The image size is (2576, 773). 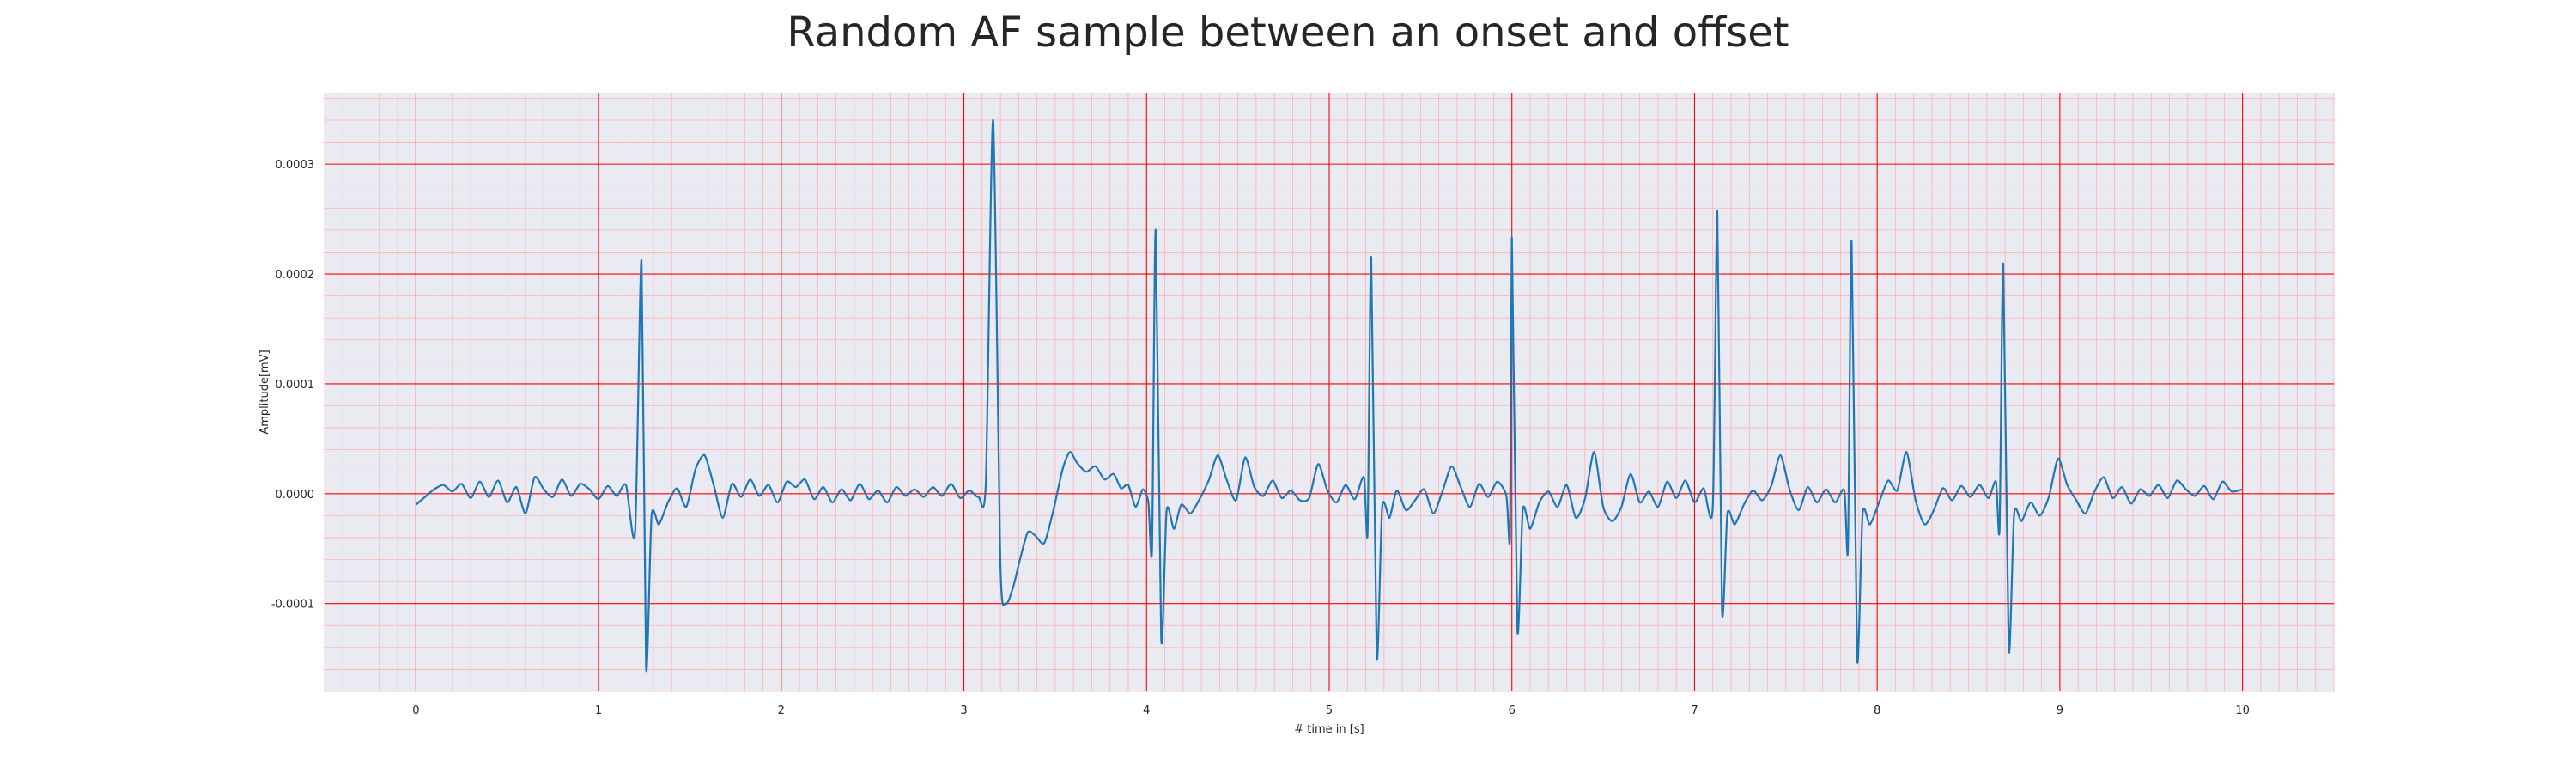 I want to click on x-tick-label: 5, so click(x=1330, y=710).